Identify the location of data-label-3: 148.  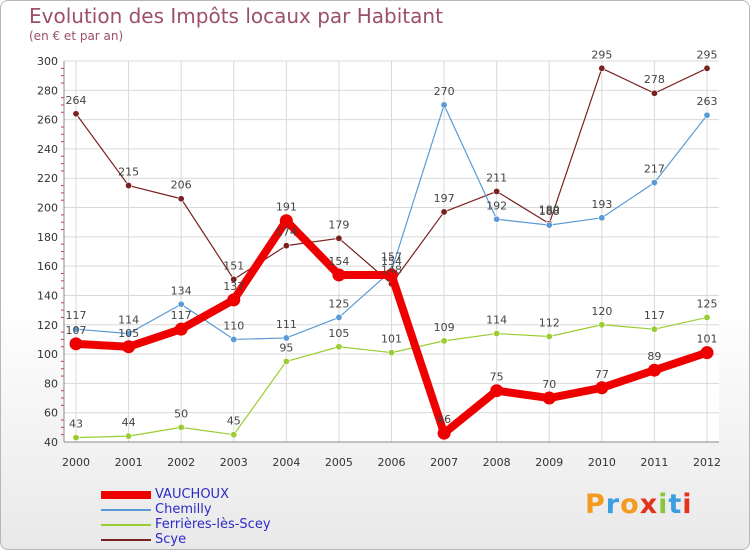
(391, 270).